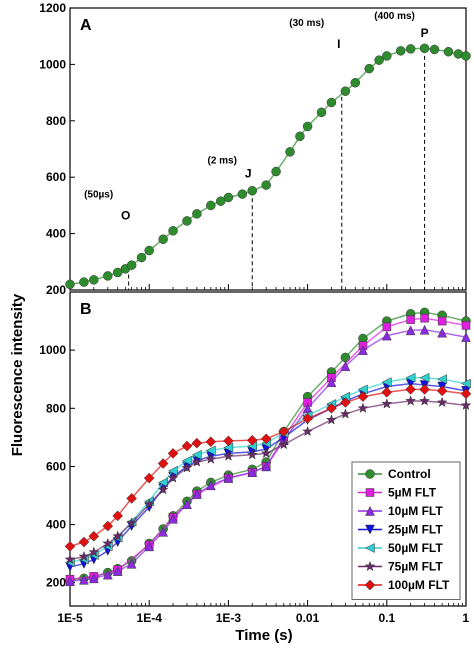 Image resolution: width=474 pixels, height=665 pixels. I want to click on legend-entry: 25µM FLT, so click(415, 530).